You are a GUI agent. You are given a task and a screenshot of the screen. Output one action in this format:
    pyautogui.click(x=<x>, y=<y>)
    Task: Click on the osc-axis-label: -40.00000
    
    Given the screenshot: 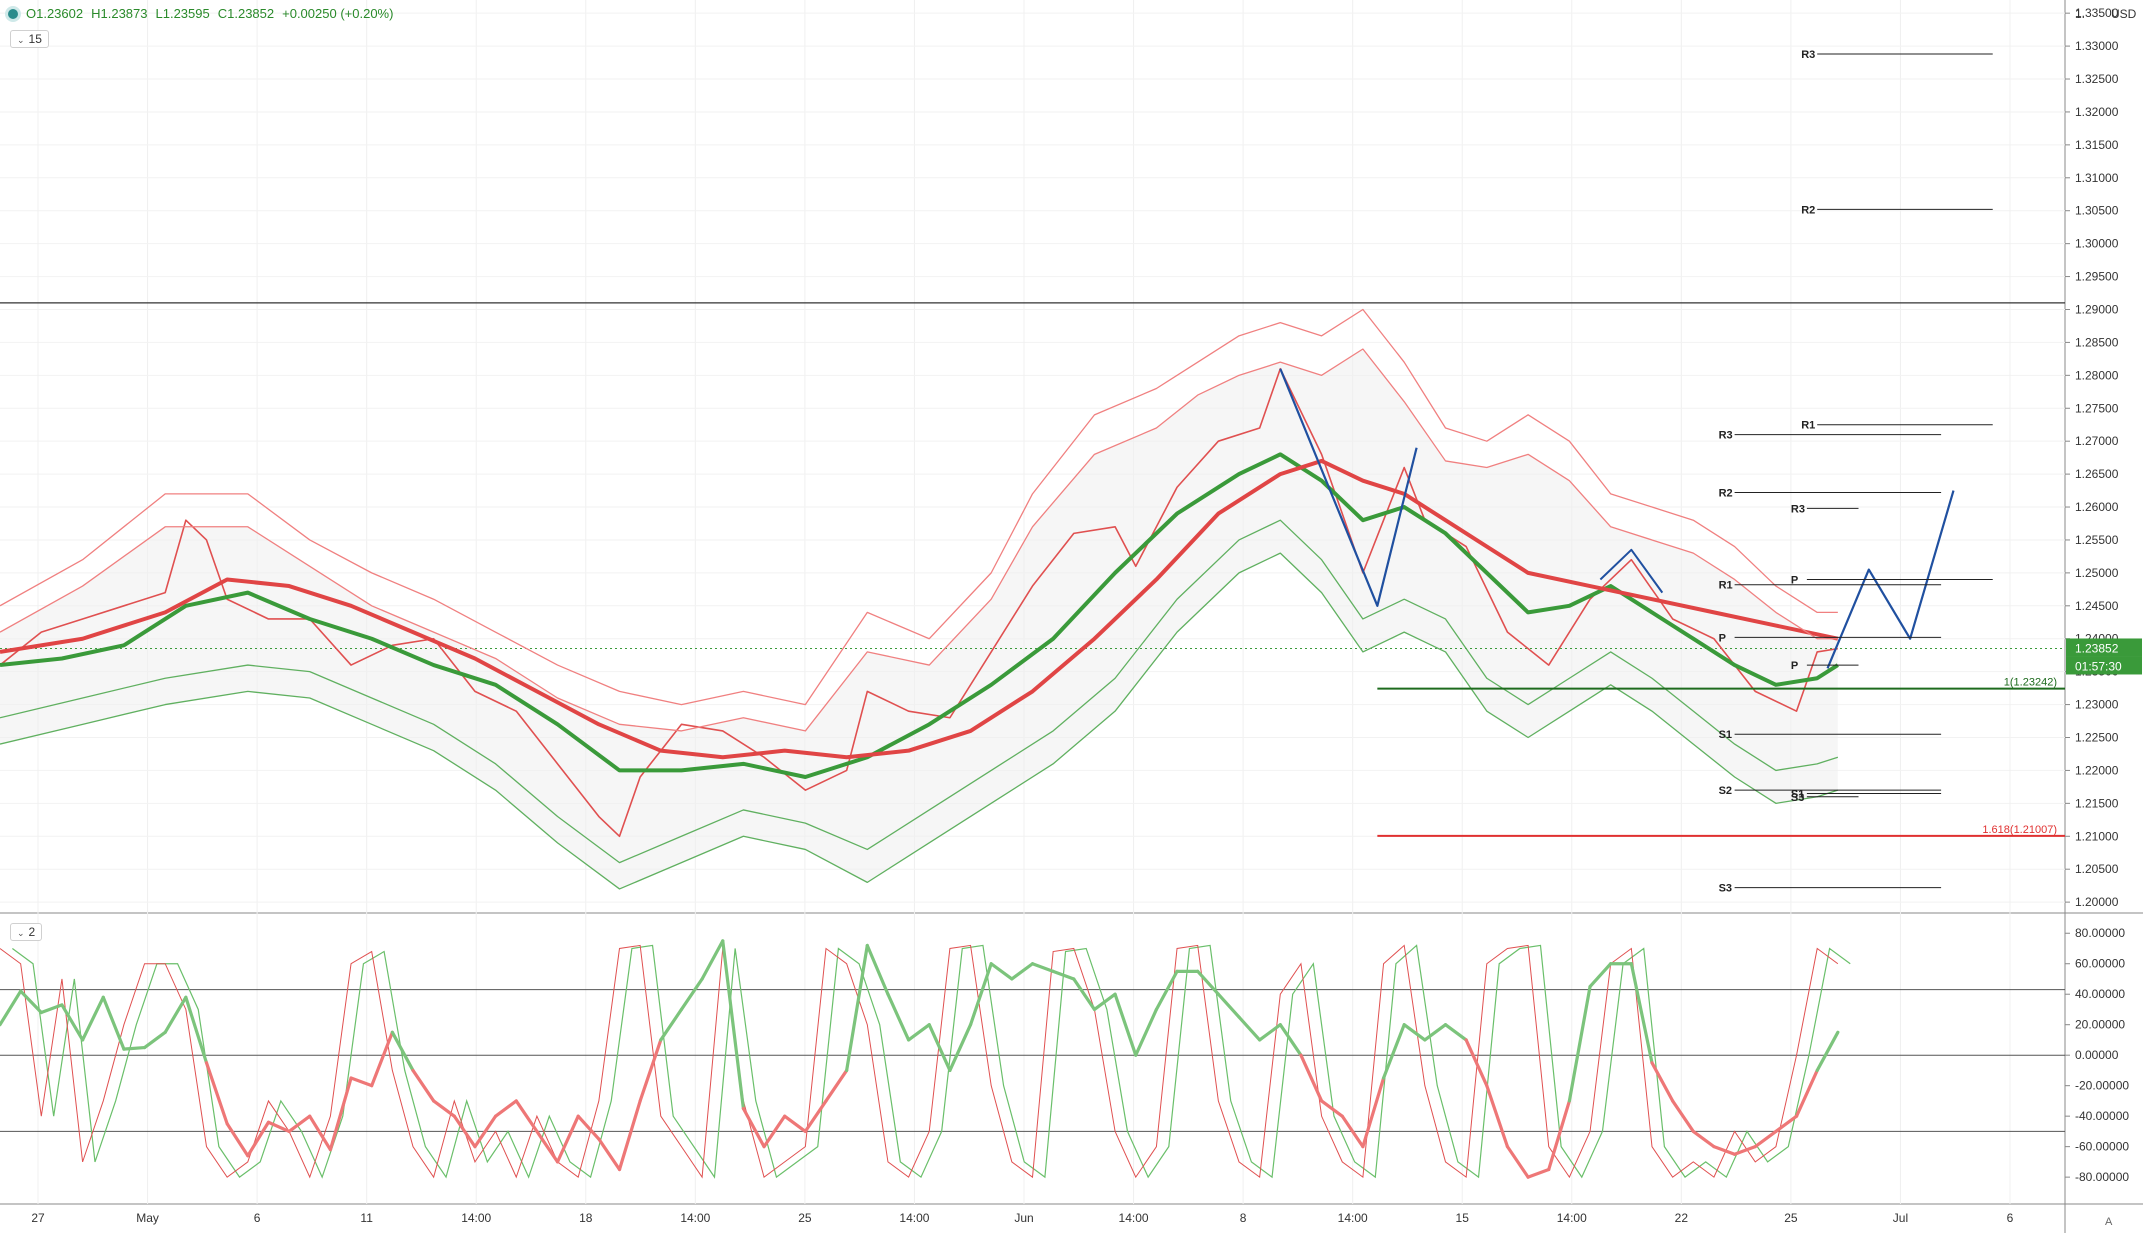 What is the action you would take?
    pyautogui.click(x=2102, y=1116)
    